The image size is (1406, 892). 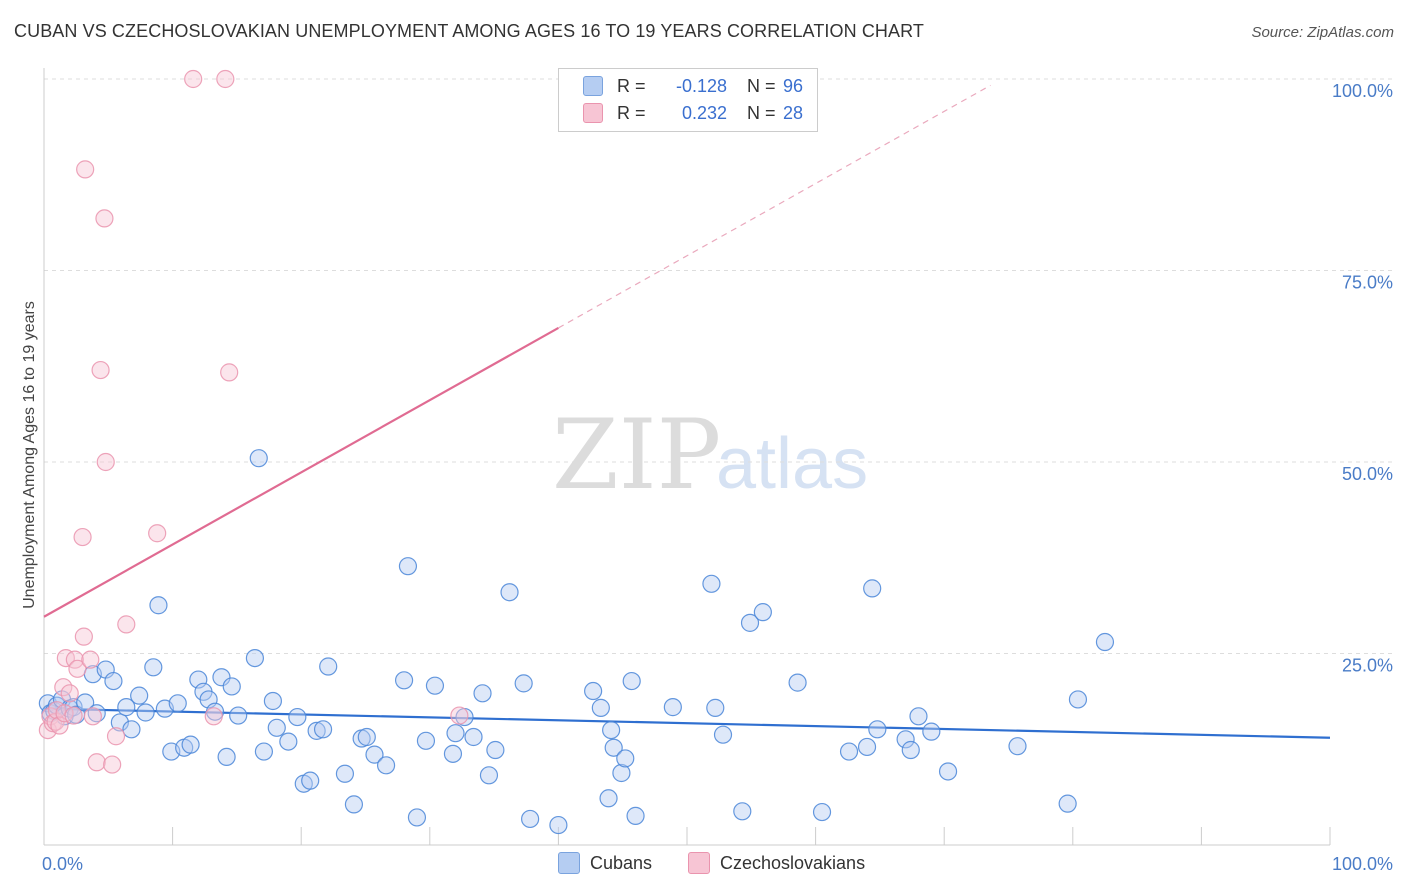 I want to click on n-value: 28, so click(x=793, y=112).